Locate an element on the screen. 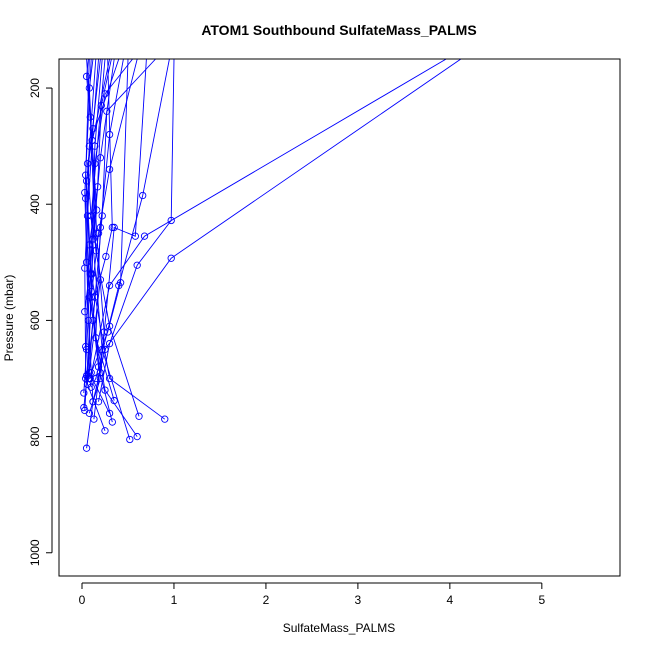 The image size is (650, 650). y-tick-label: 400 is located at coordinates (35, 204).